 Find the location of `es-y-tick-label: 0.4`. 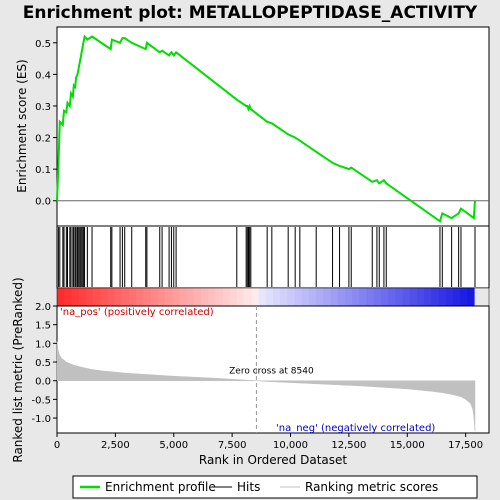

es-y-tick-label: 0.4 is located at coordinates (43, 75).